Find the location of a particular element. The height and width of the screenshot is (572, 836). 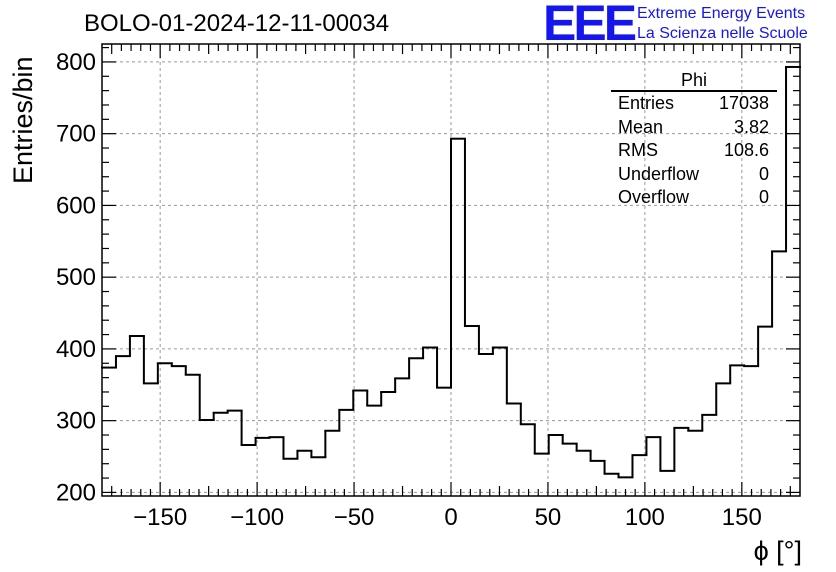

stats-label: RMS is located at coordinates (638, 150).